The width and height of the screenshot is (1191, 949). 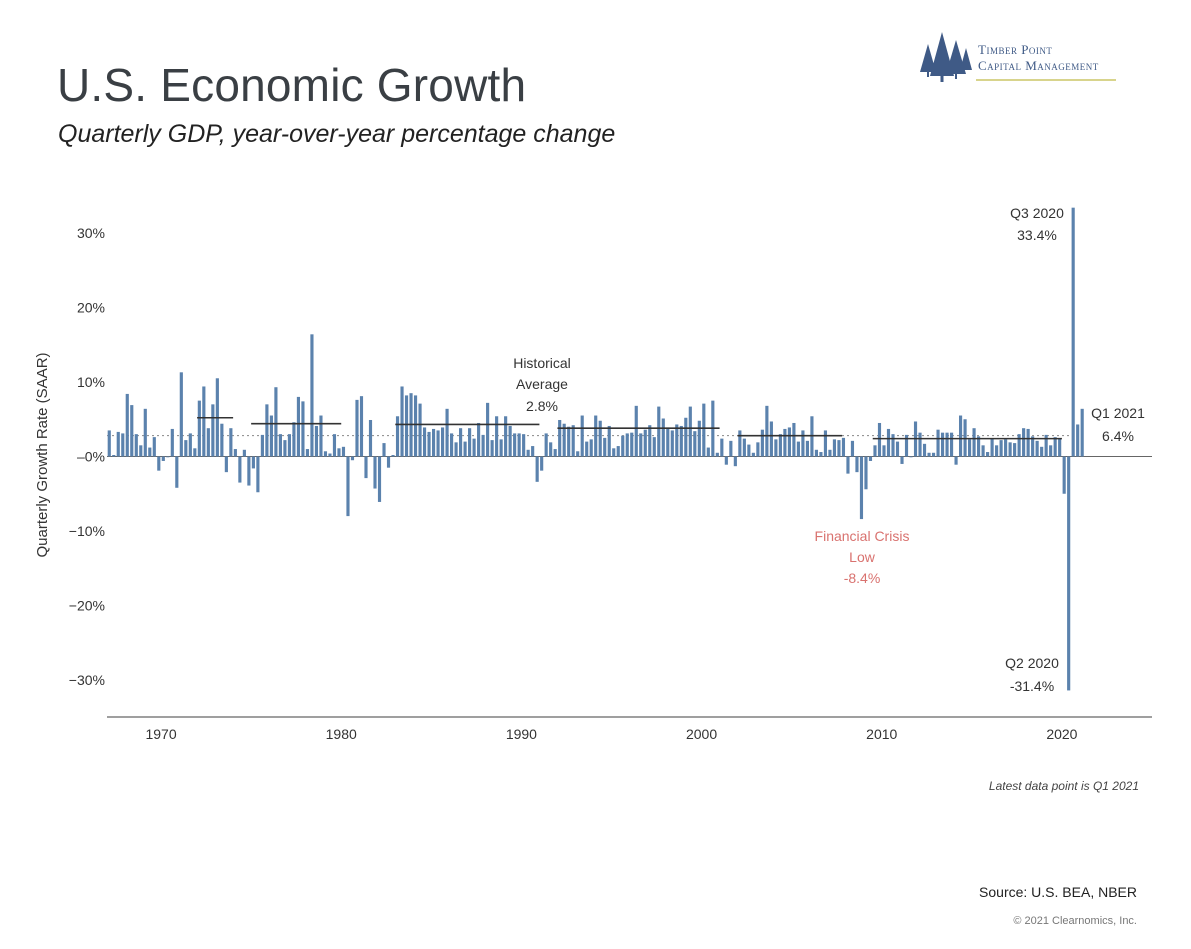 I want to click on source-text: Source: U.S. BEA, NBER, so click(x=1058, y=892).